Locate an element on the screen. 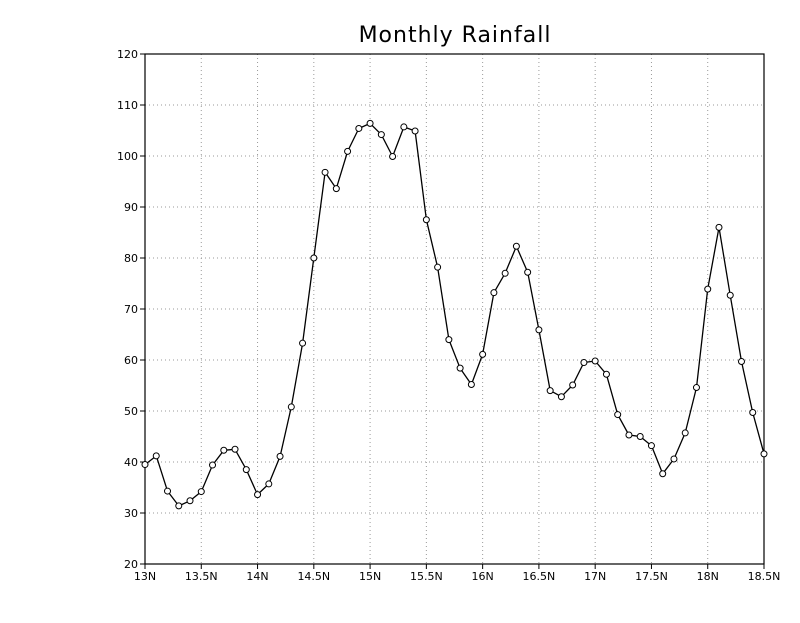  x-tick-label: 18N is located at coordinates (708, 576).